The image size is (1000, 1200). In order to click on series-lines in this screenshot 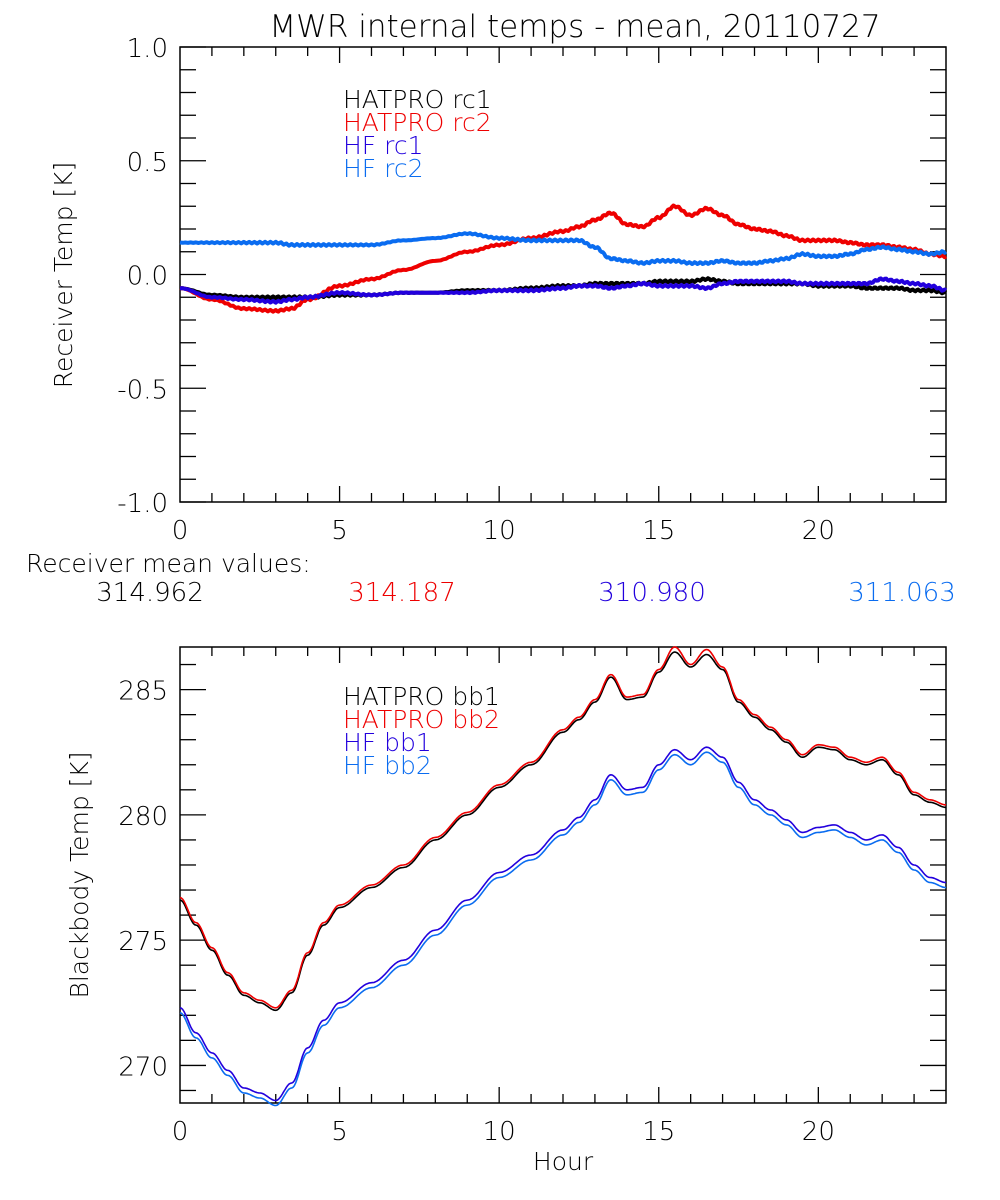, I will do `click(563, 258)`.